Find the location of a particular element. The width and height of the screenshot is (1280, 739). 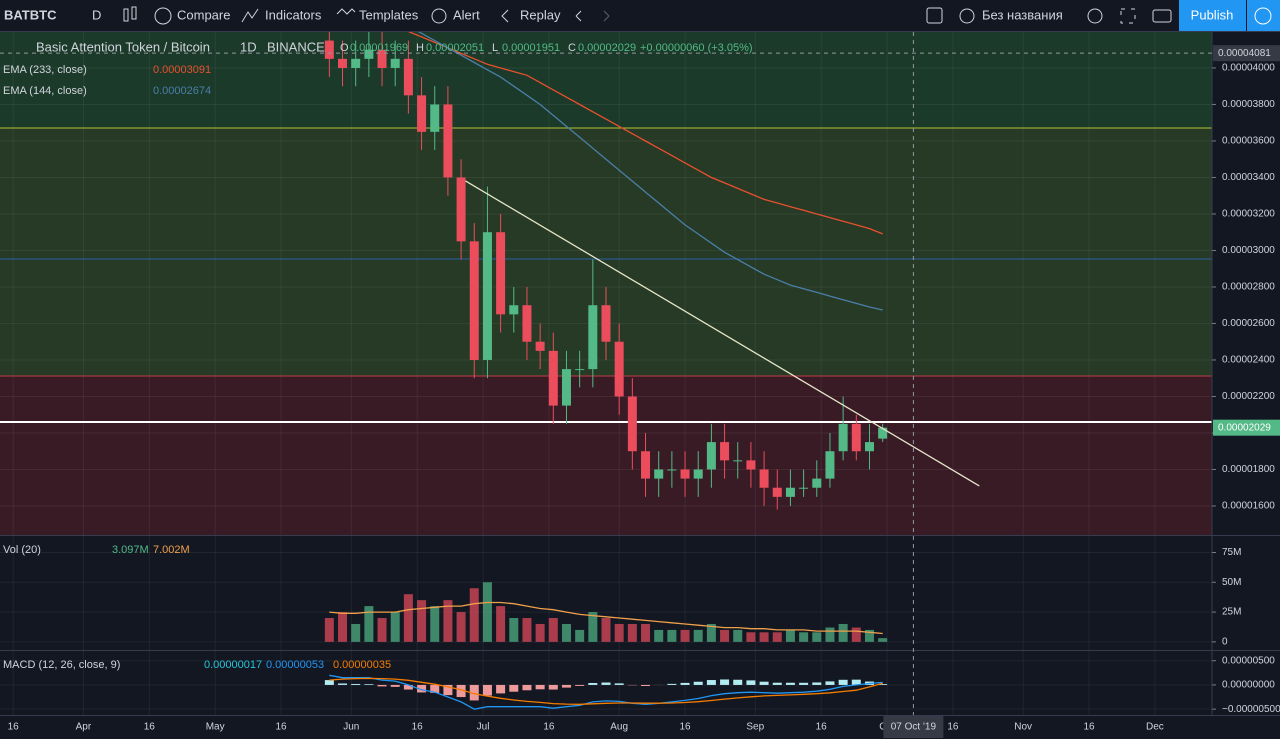

indicators: Indicators is located at coordinates (293, 14).